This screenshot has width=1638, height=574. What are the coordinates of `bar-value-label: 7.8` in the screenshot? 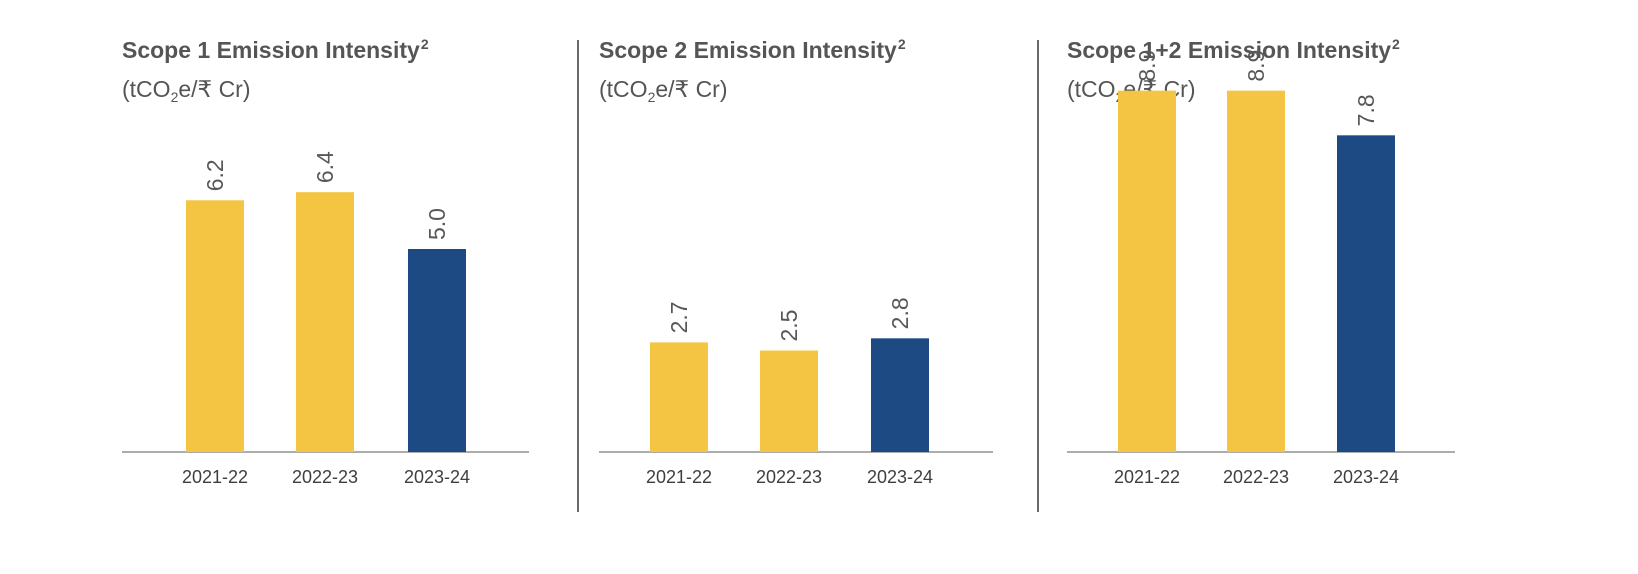 It's located at (1366, 110).